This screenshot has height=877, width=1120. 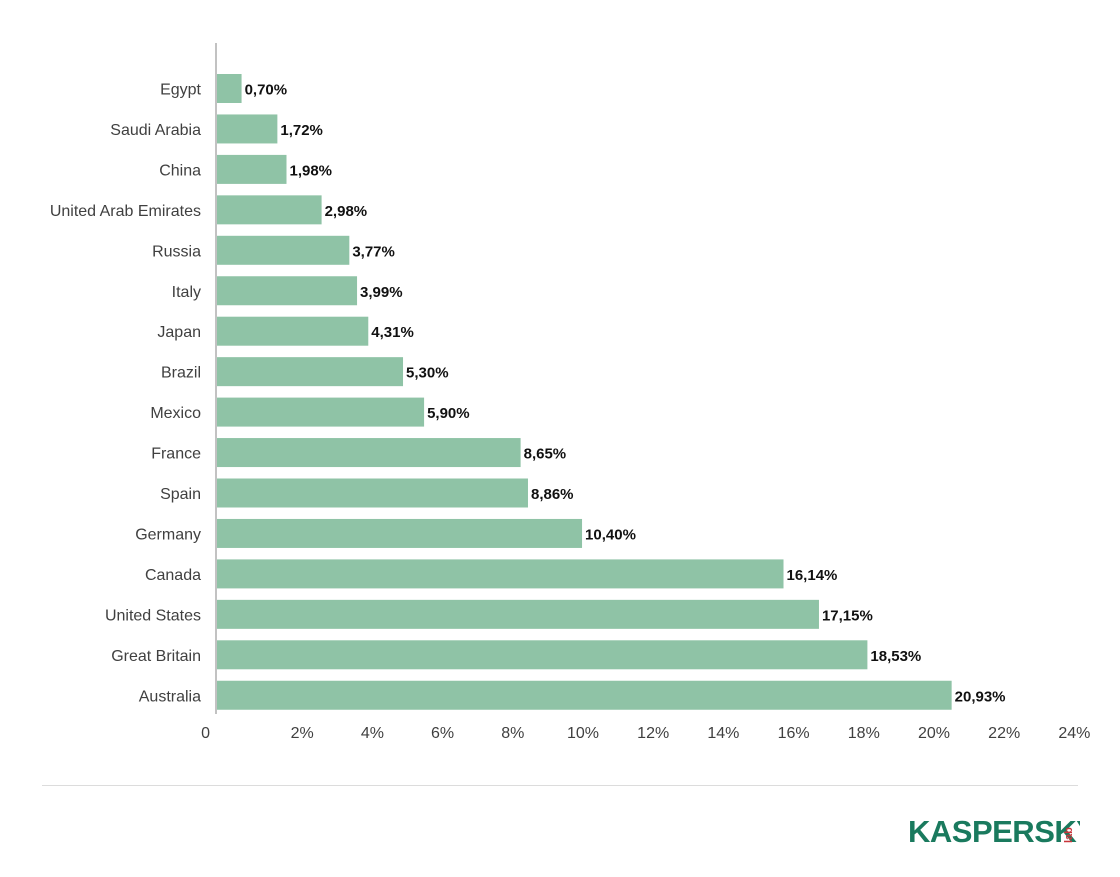 What do you see at coordinates (812, 575) in the screenshot?
I see `value-label: 16,14%` at bounding box center [812, 575].